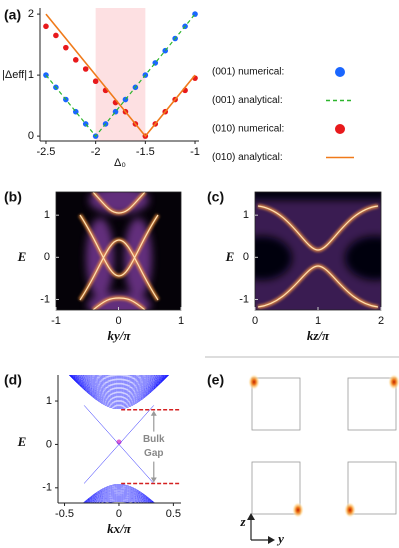  Describe the element at coordinates (247, 100) in the screenshot. I see `legend-label: (001) analytical:` at that location.